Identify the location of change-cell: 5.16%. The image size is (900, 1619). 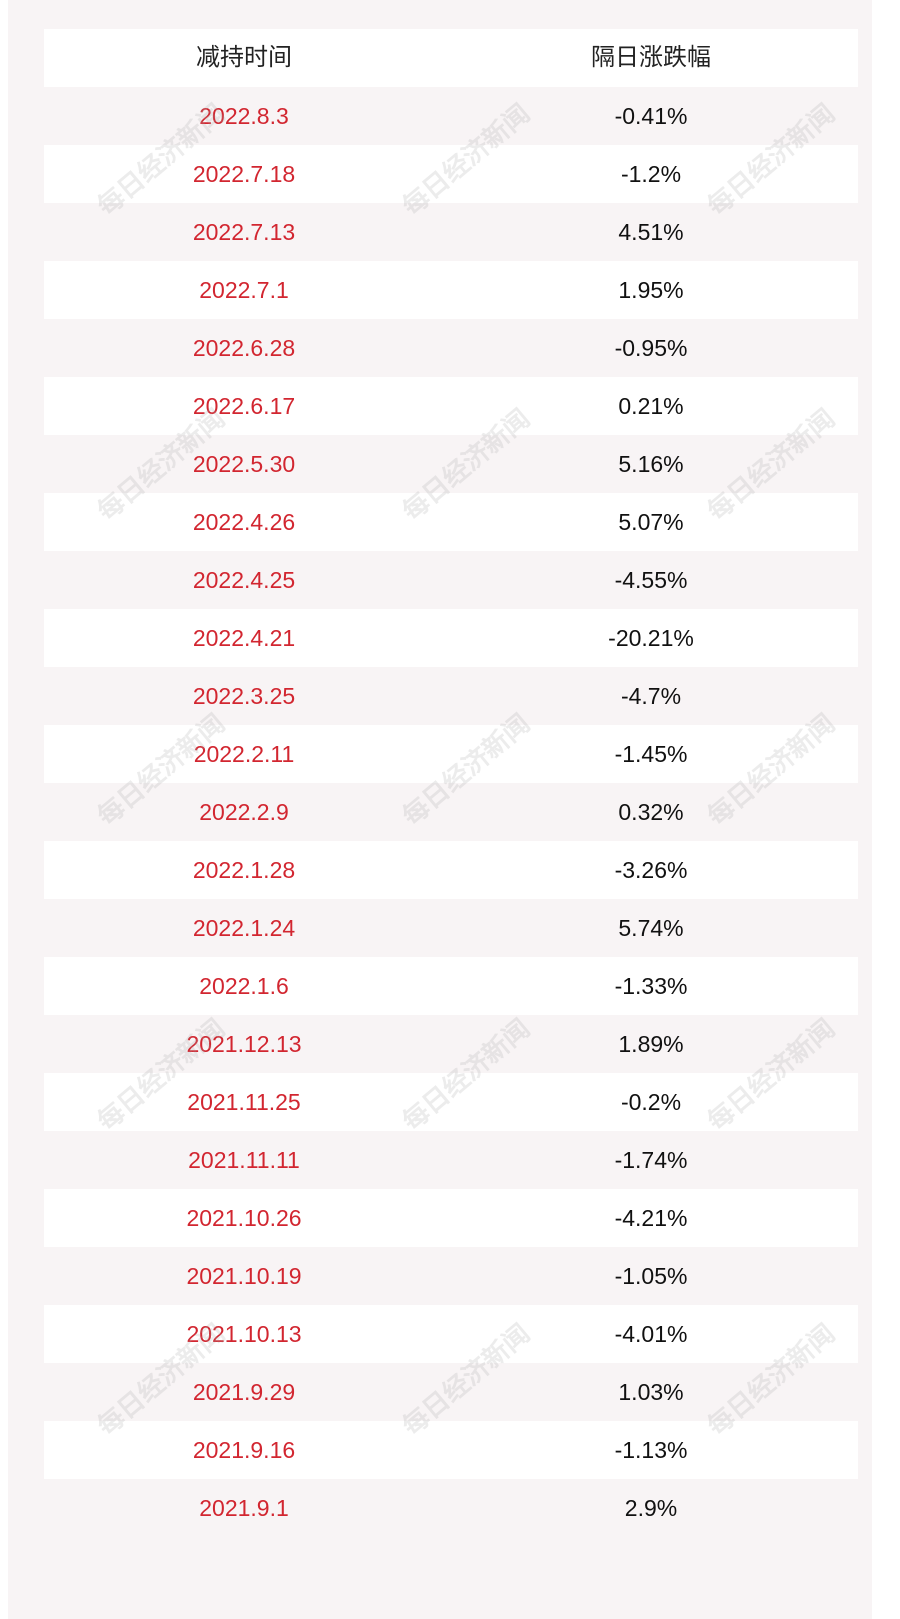
(651, 464).